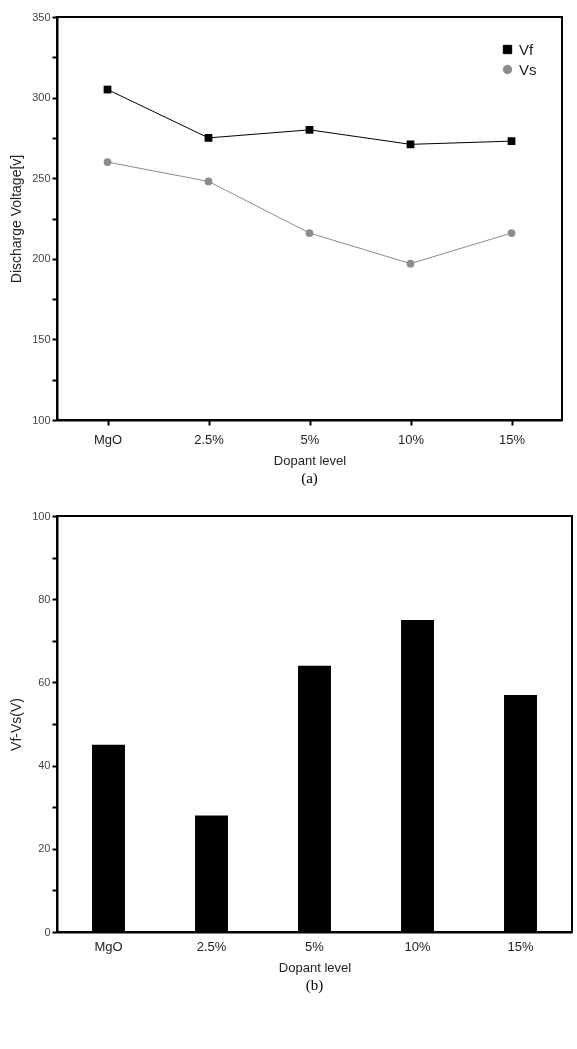 The height and width of the screenshot is (1049, 577). What do you see at coordinates (44, 848) in the screenshot?
I see `y-tick-label: 20` at bounding box center [44, 848].